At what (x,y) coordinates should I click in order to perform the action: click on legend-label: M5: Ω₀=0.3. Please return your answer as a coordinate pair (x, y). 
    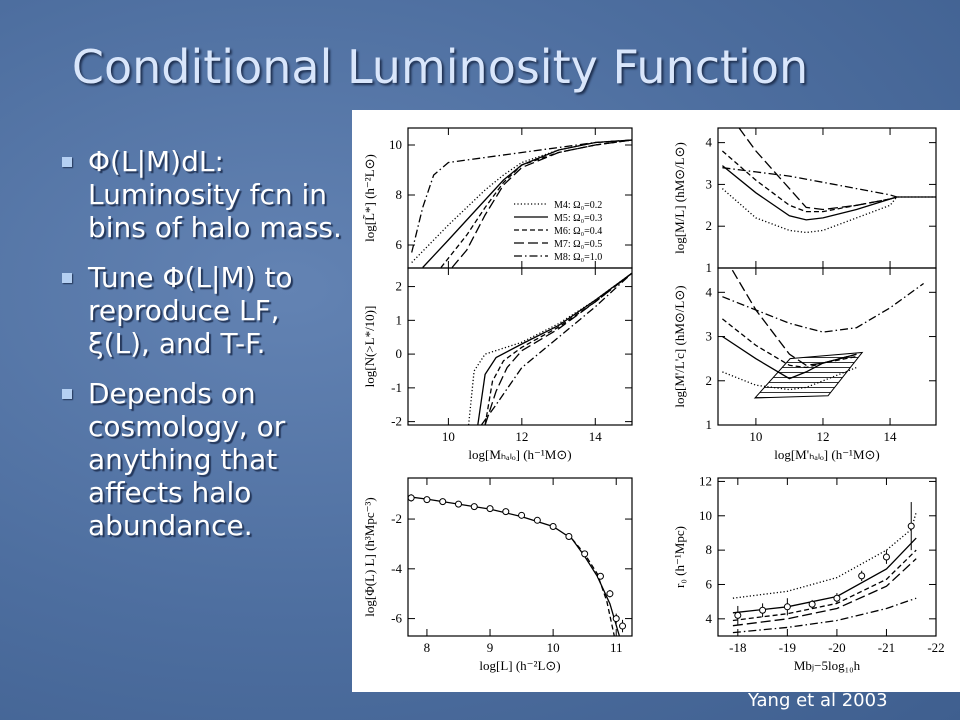
    Looking at the image, I should click on (578, 218).